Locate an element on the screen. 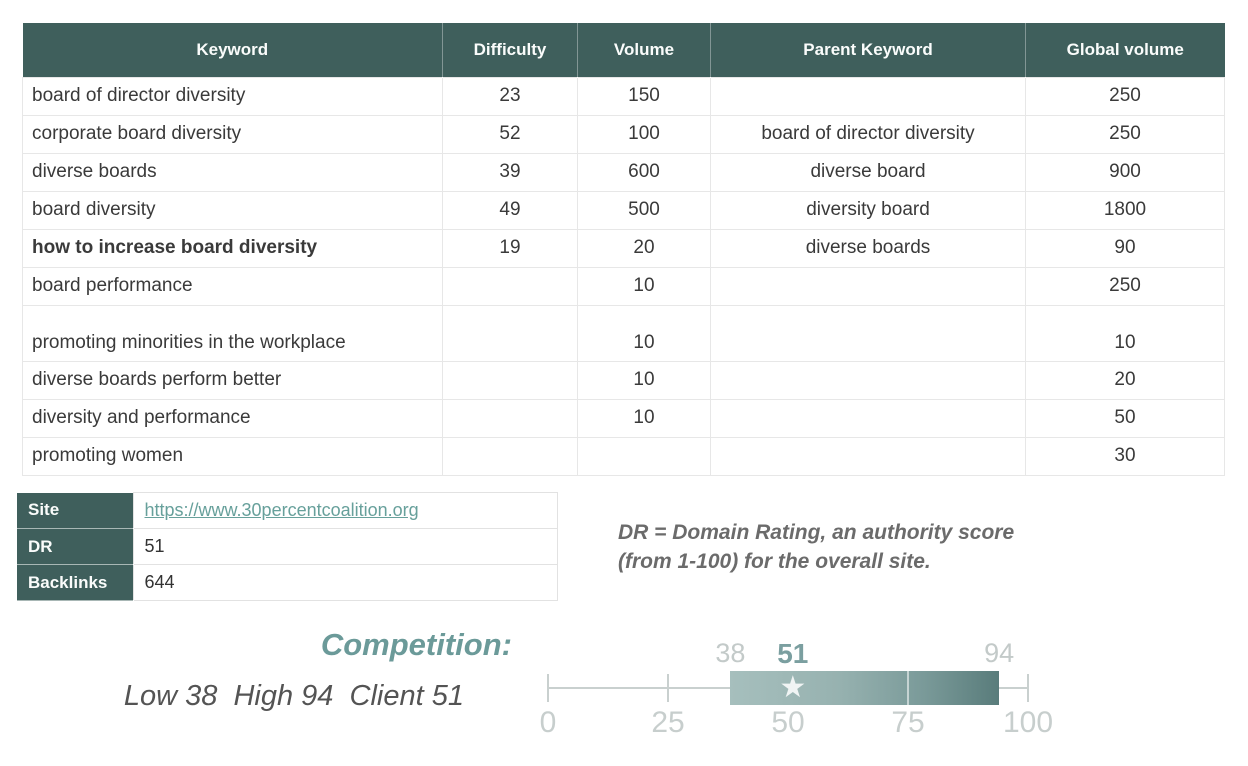  volume-cell: 150 is located at coordinates (644, 96).